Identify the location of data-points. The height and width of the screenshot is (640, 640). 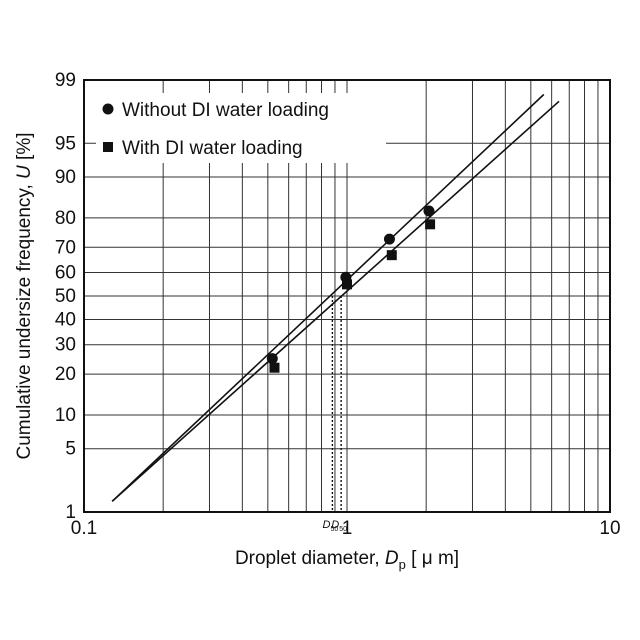
(351, 289).